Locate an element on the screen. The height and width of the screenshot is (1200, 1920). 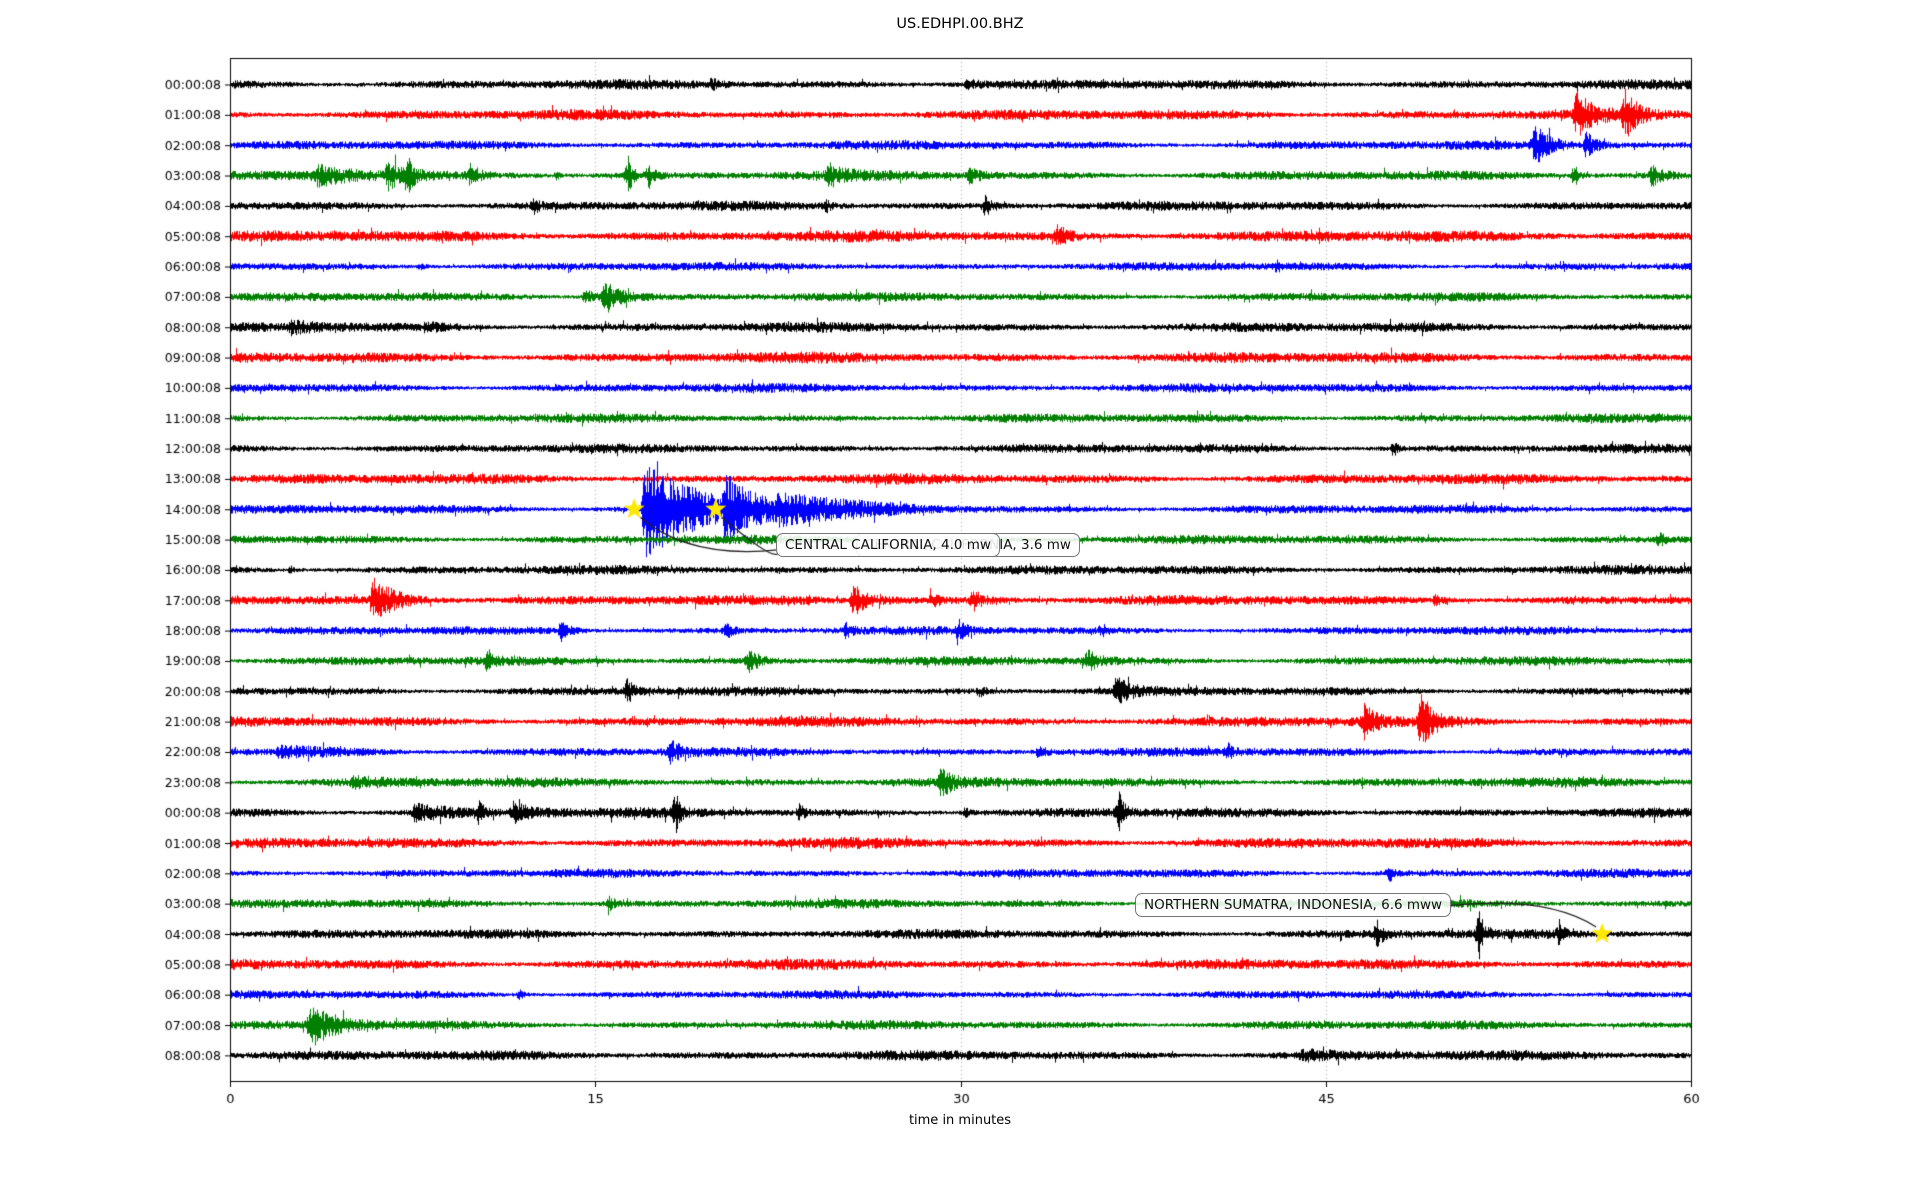
event-annotation-northern-sumatra: NORTHERN SUMATRA, INDONESIA, 6.6 mww is located at coordinates (1293, 905).